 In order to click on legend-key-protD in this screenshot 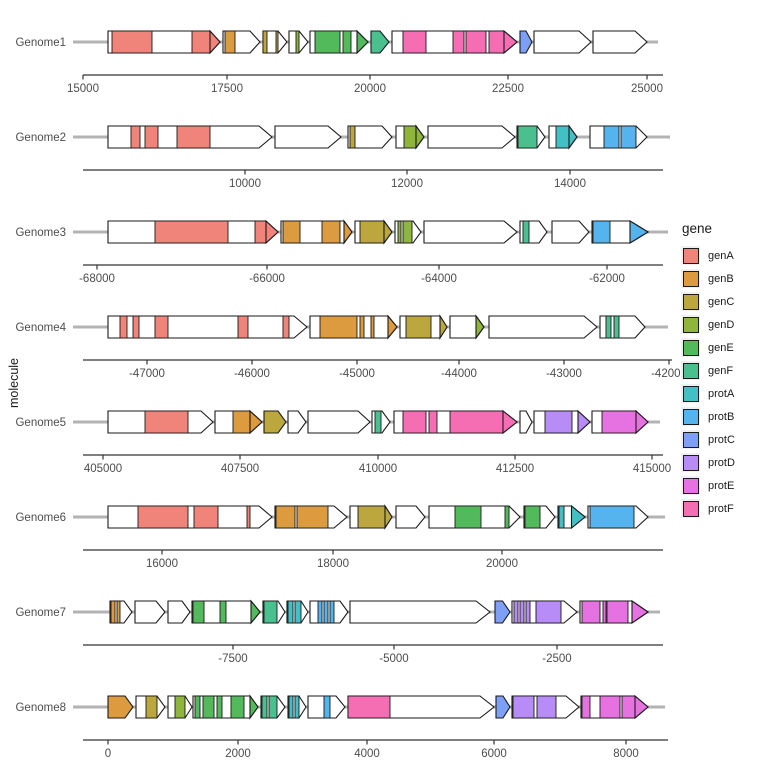, I will do `click(690, 462)`.